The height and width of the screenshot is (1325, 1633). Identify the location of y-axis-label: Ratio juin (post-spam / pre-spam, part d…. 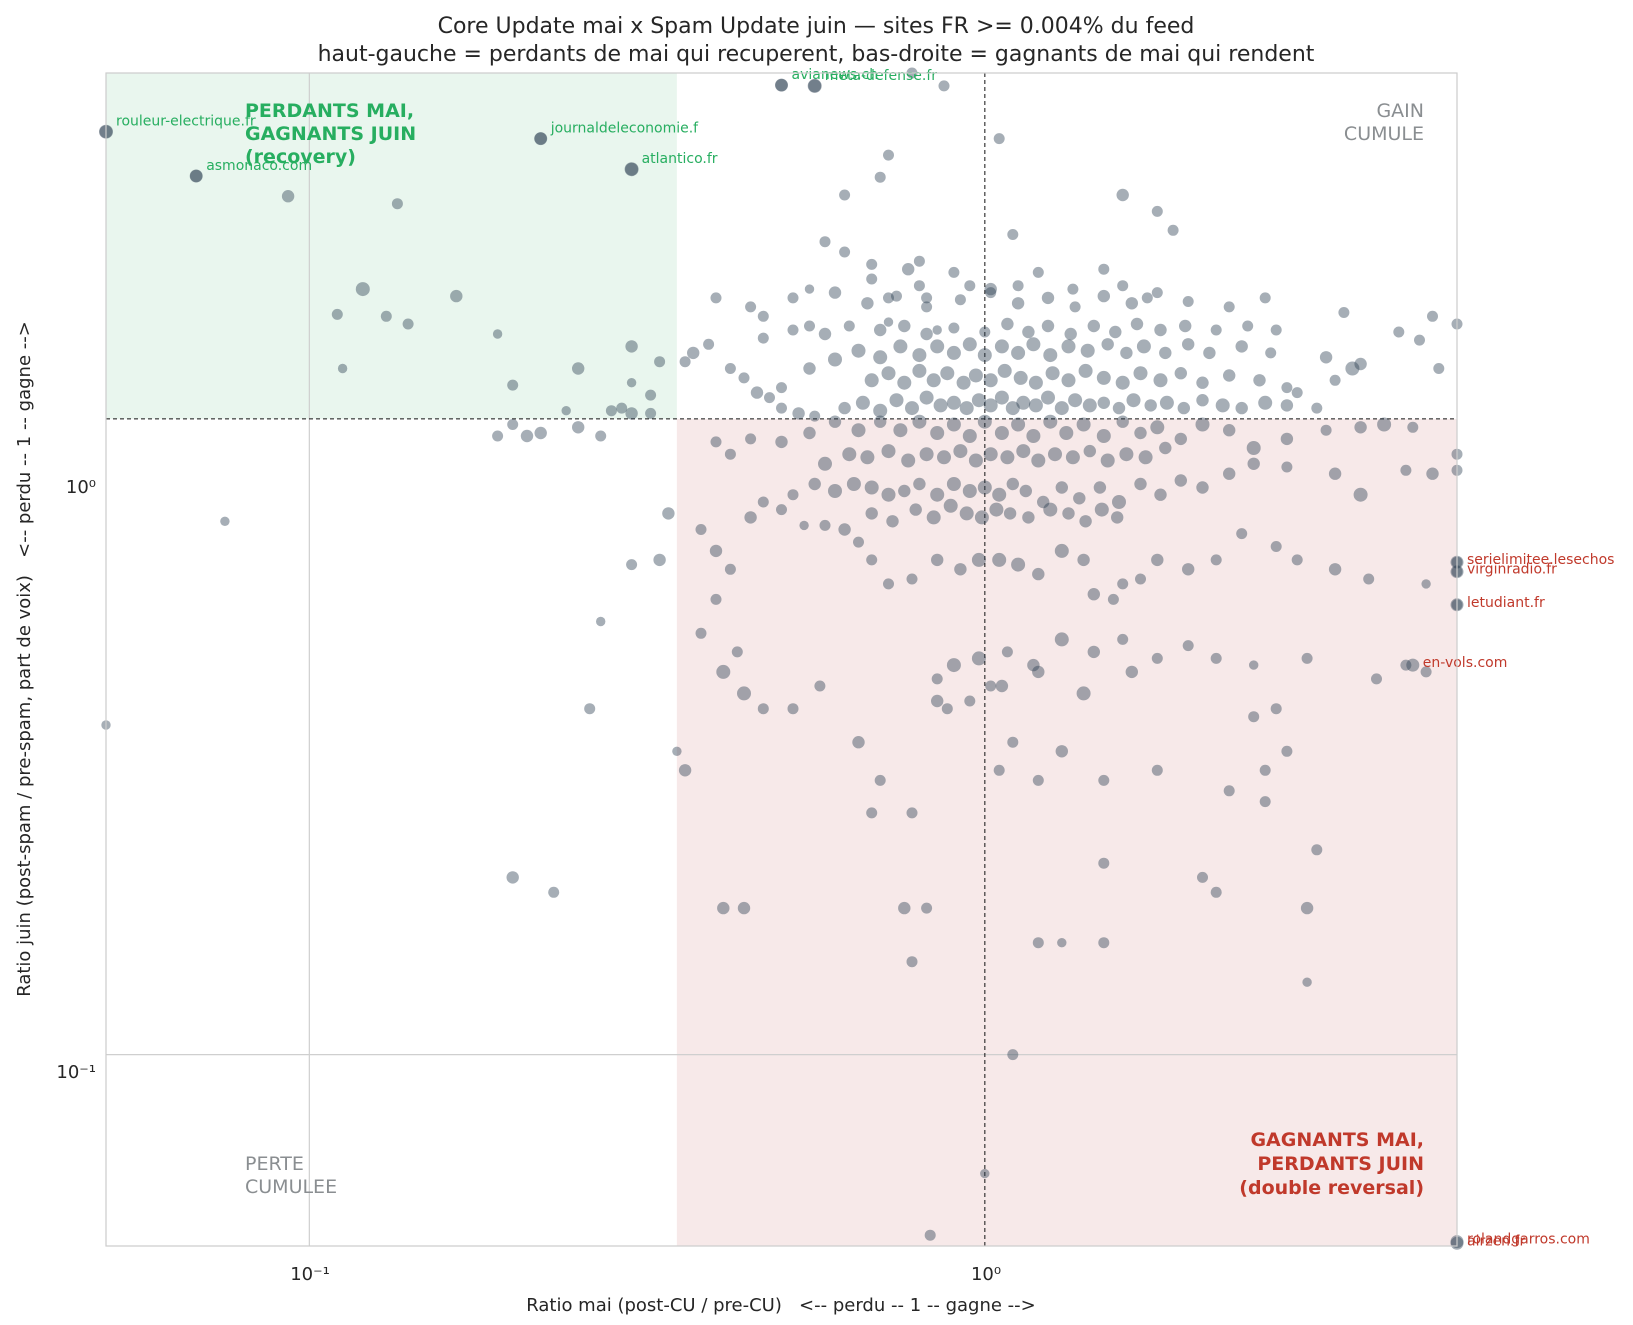
(24, 659).